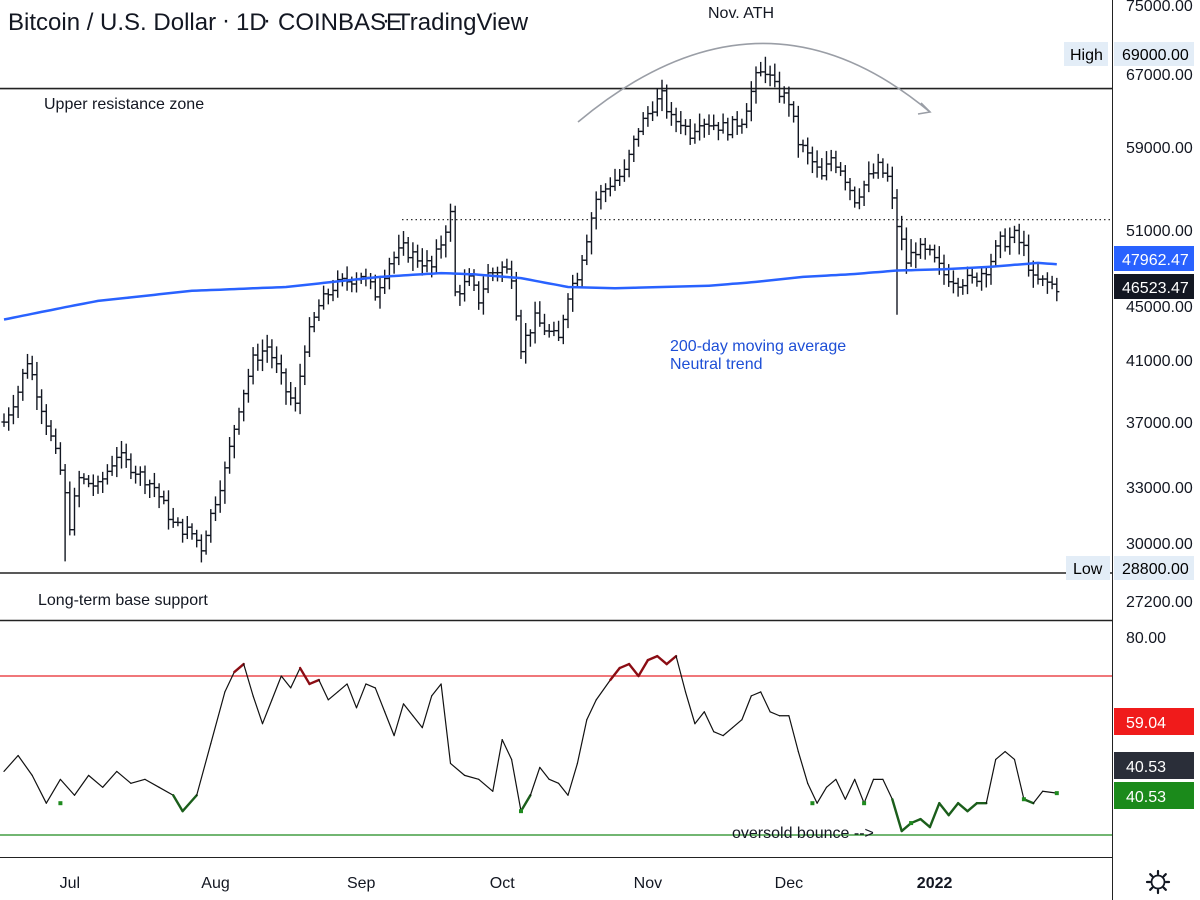 The image size is (1200, 900). Describe the element at coordinates (1155, 569) in the screenshot. I see `low-value: 28800.00` at that location.